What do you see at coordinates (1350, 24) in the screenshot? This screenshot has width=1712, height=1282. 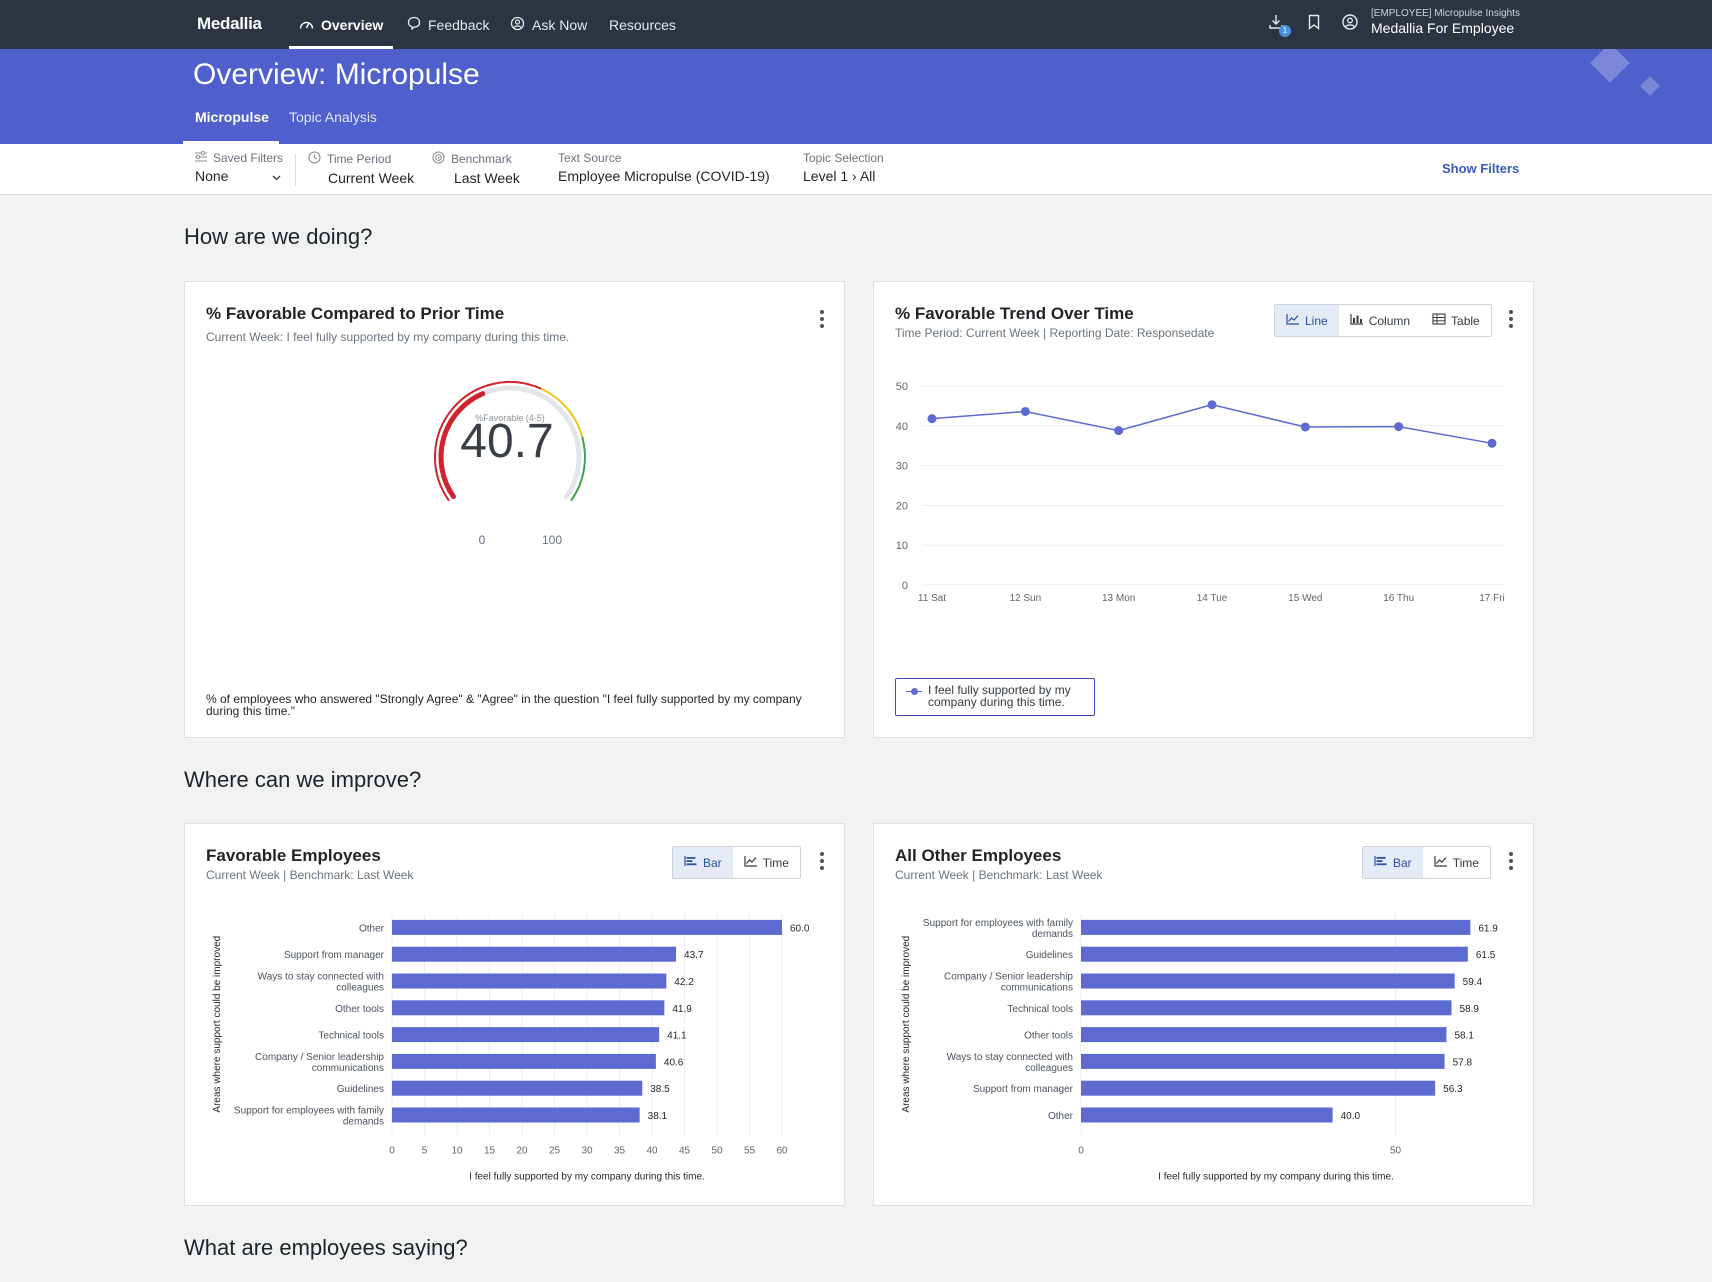 I see `user-profile-button` at bounding box center [1350, 24].